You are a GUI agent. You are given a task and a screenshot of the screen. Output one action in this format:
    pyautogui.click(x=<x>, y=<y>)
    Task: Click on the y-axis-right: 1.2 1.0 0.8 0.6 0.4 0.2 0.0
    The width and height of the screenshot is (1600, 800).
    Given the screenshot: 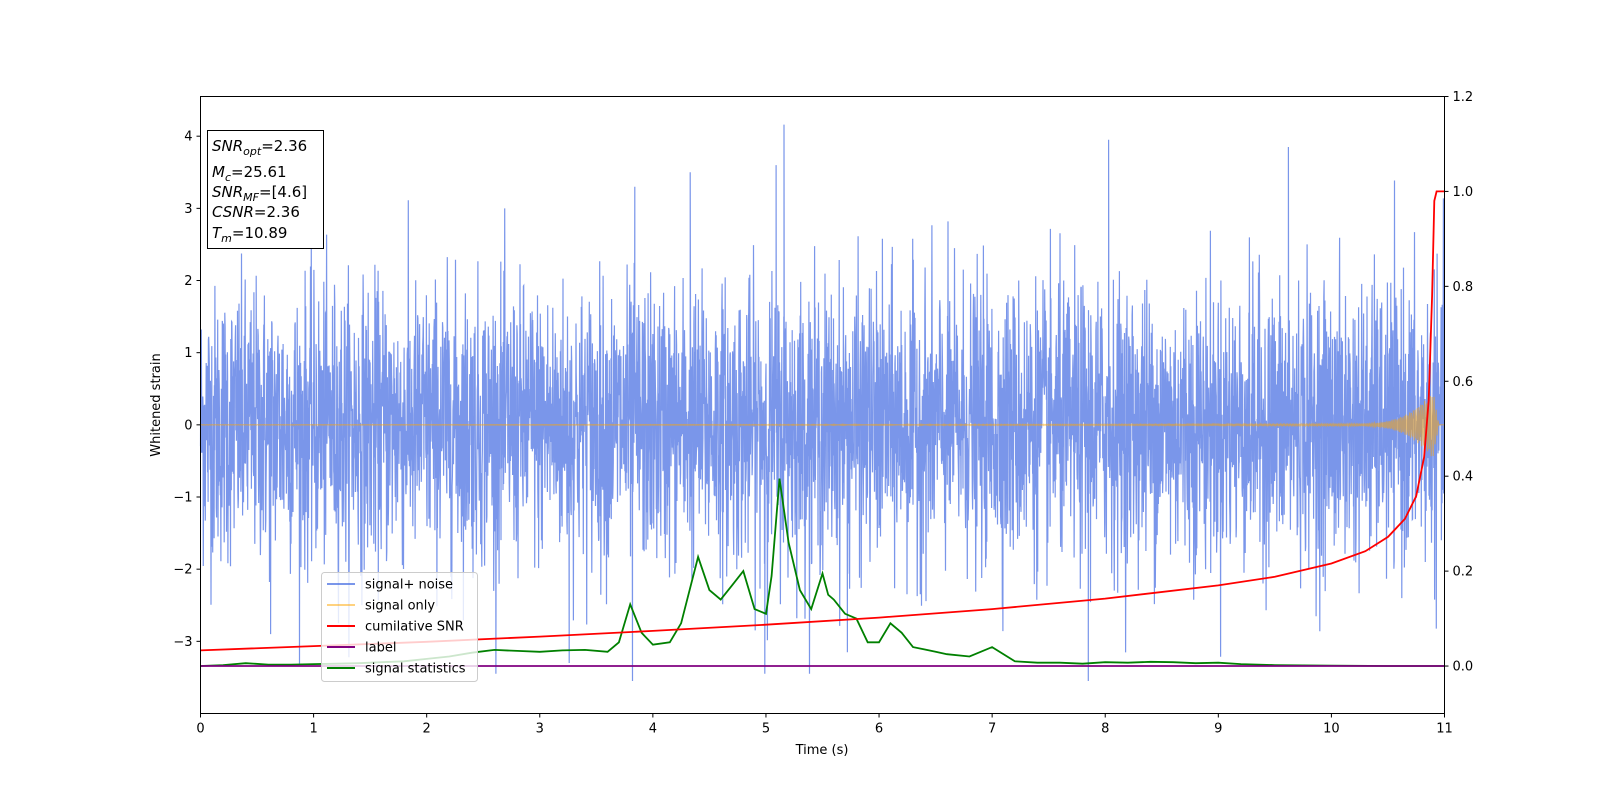 What is the action you would take?
    pyautogui.click(x=1459, y=382)
    